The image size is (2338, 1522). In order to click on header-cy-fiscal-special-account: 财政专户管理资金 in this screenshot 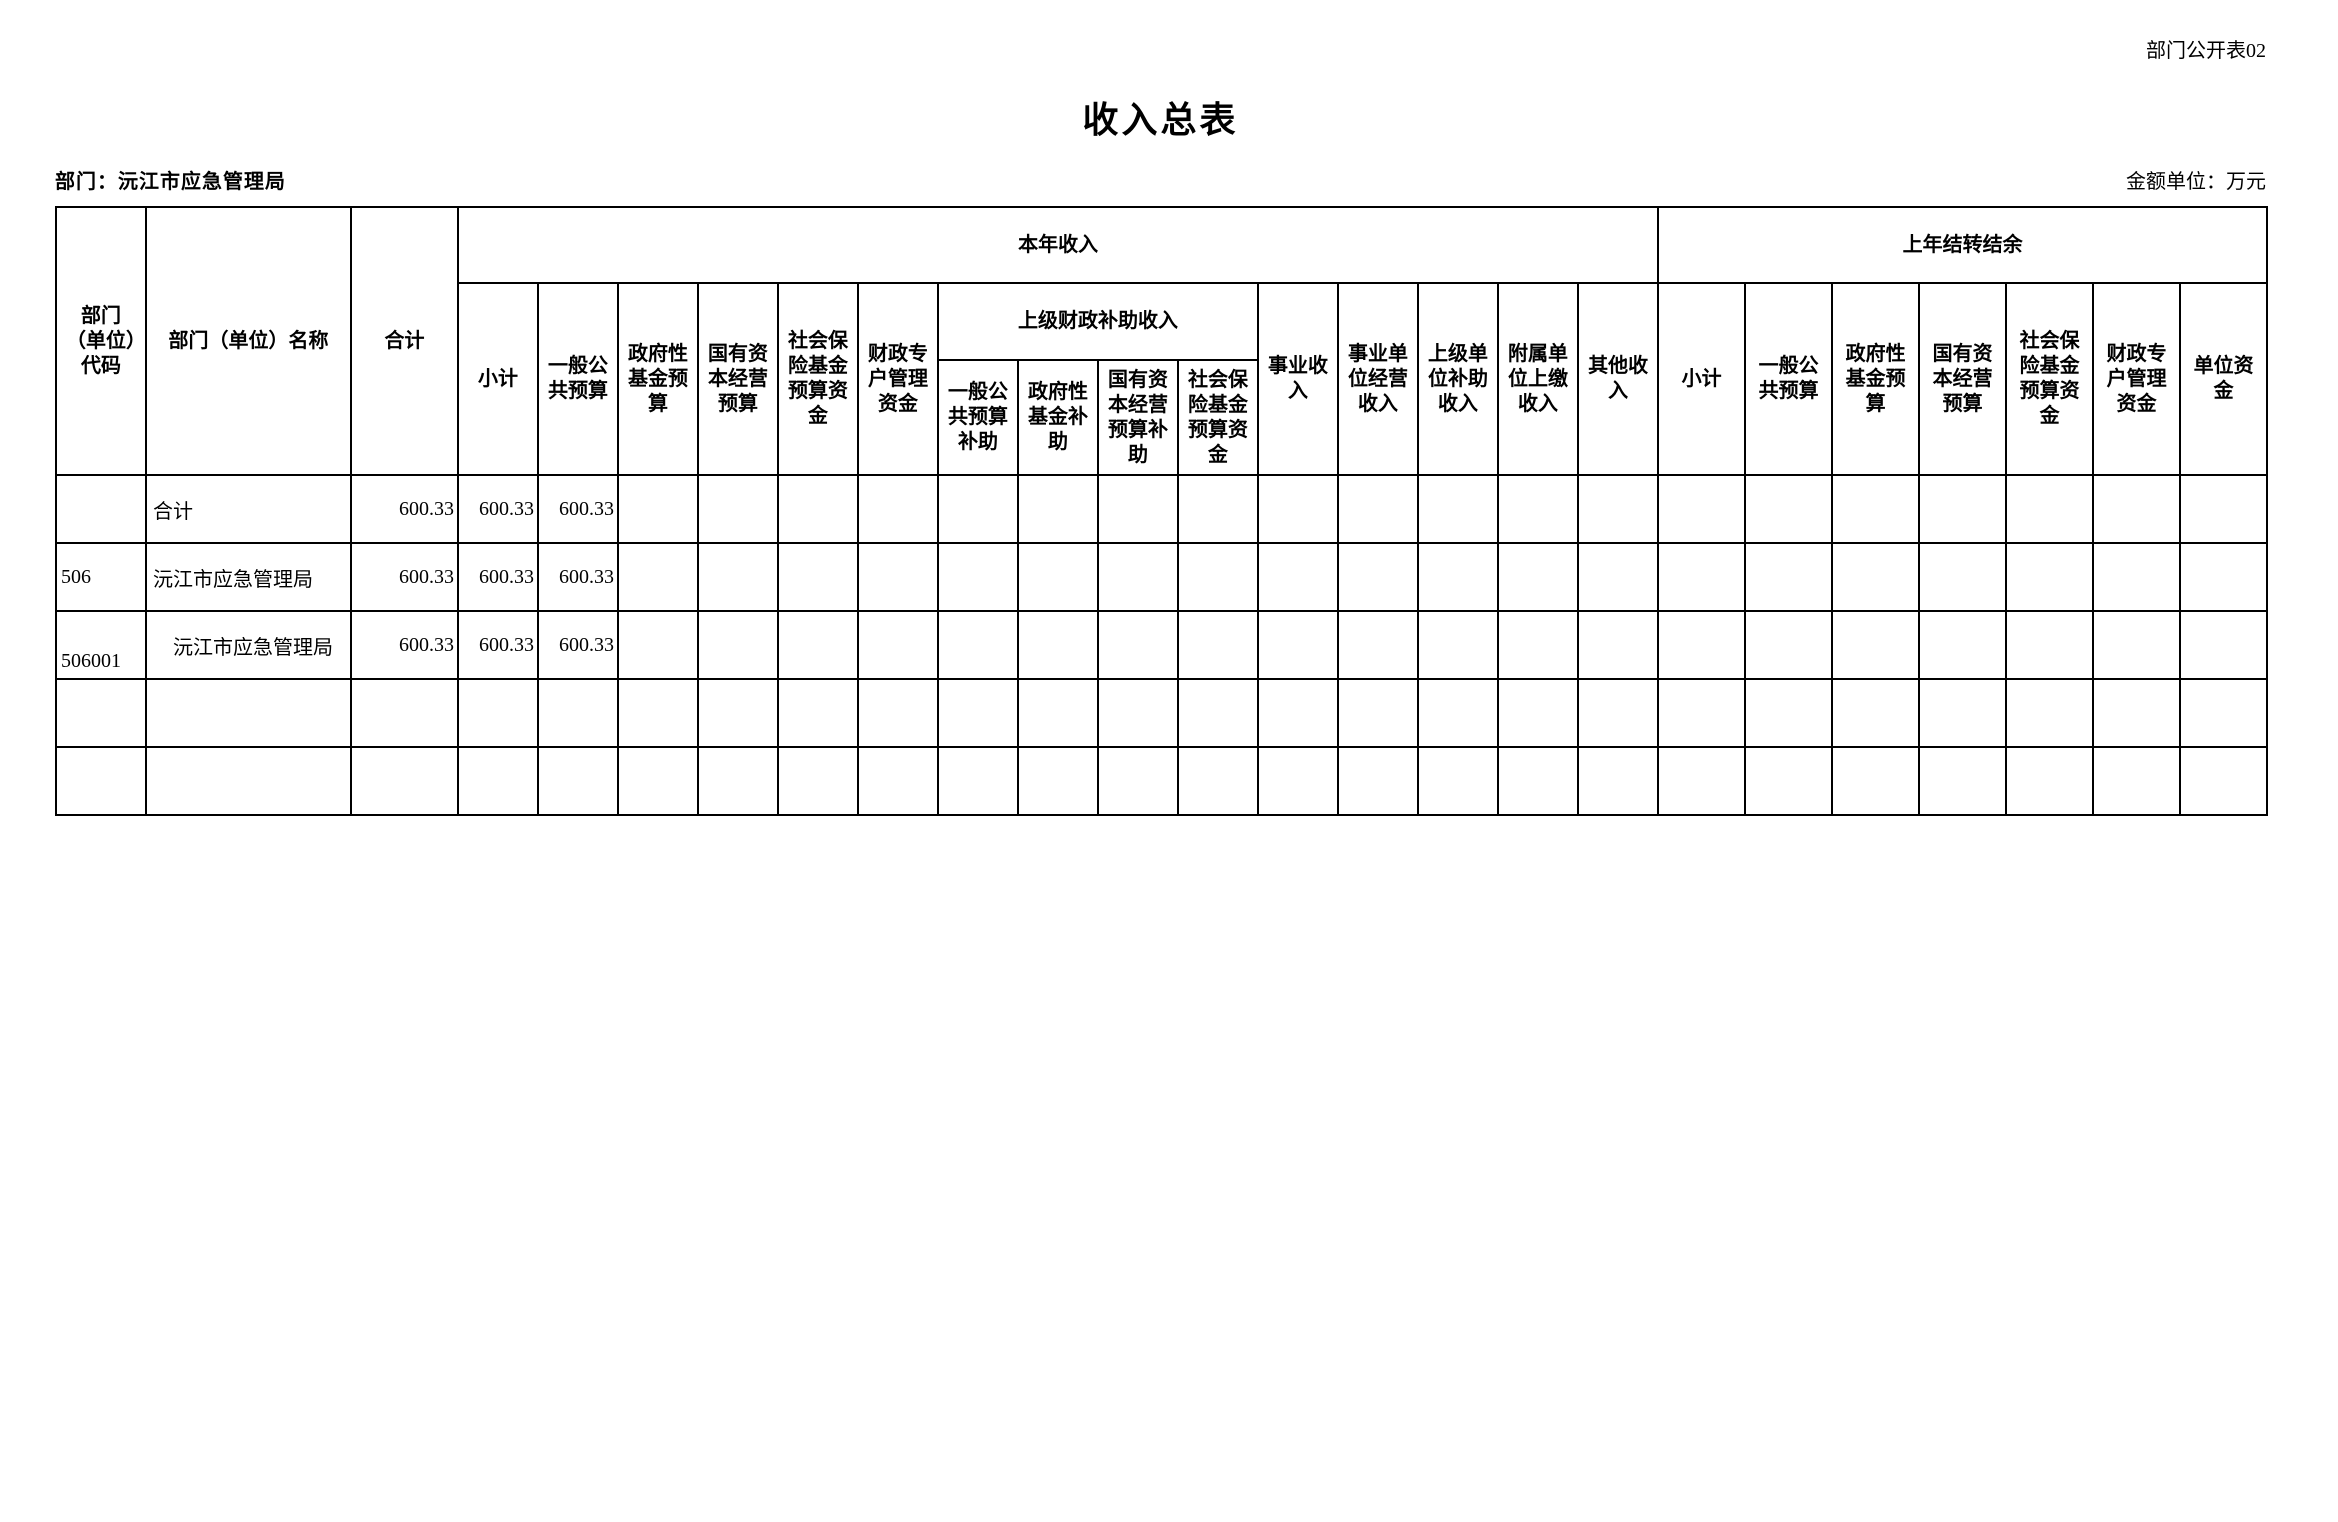, I will do `click(898, 379)`.